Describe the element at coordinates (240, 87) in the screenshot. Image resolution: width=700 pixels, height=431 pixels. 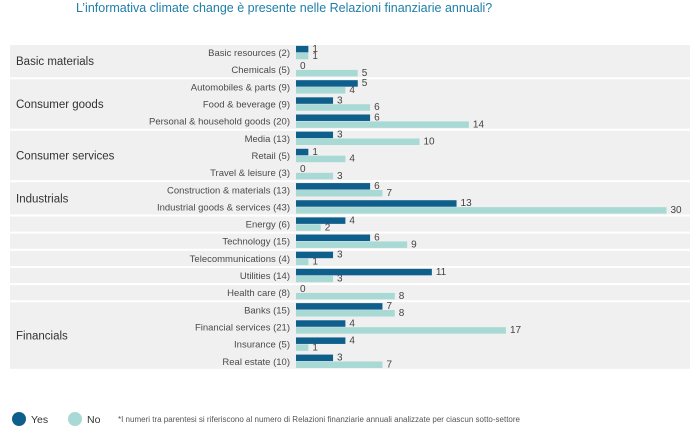
I see `category-label: Automobiles & parts (9)` at that location.